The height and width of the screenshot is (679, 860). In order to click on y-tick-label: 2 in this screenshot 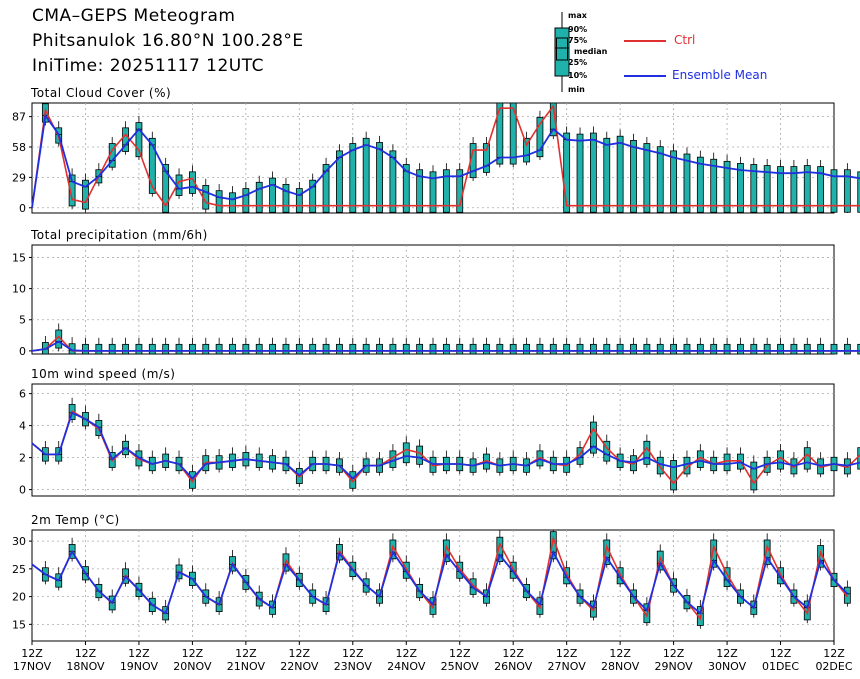, I will do `click(22, 458)`.